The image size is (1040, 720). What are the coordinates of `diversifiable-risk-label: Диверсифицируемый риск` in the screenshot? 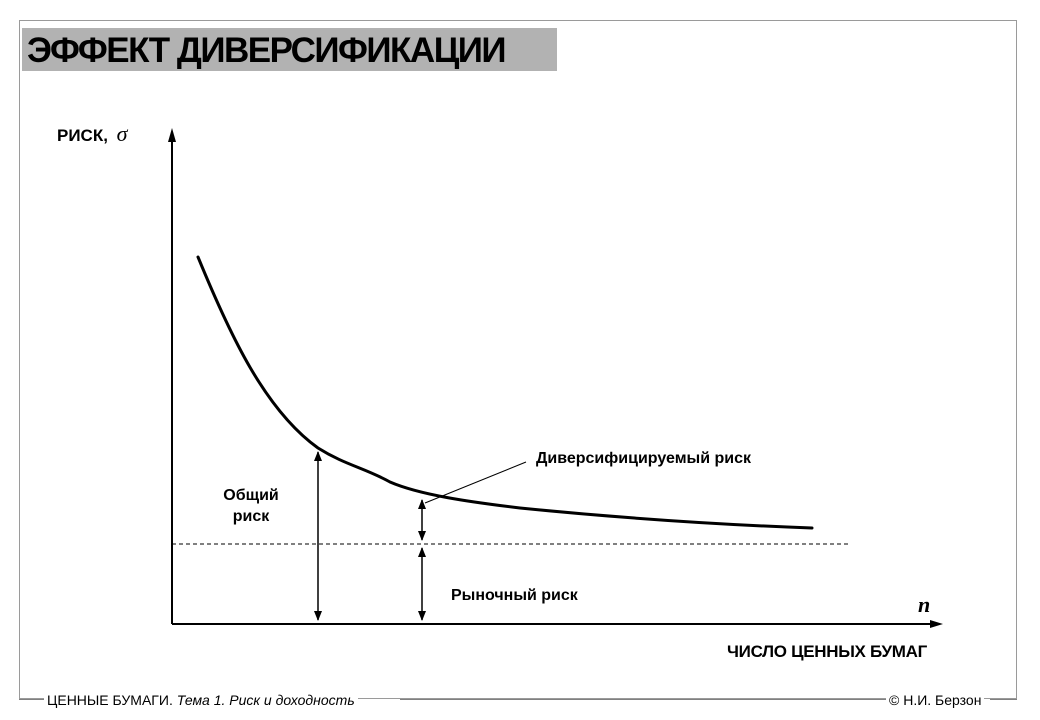 It's located at (644, 458).